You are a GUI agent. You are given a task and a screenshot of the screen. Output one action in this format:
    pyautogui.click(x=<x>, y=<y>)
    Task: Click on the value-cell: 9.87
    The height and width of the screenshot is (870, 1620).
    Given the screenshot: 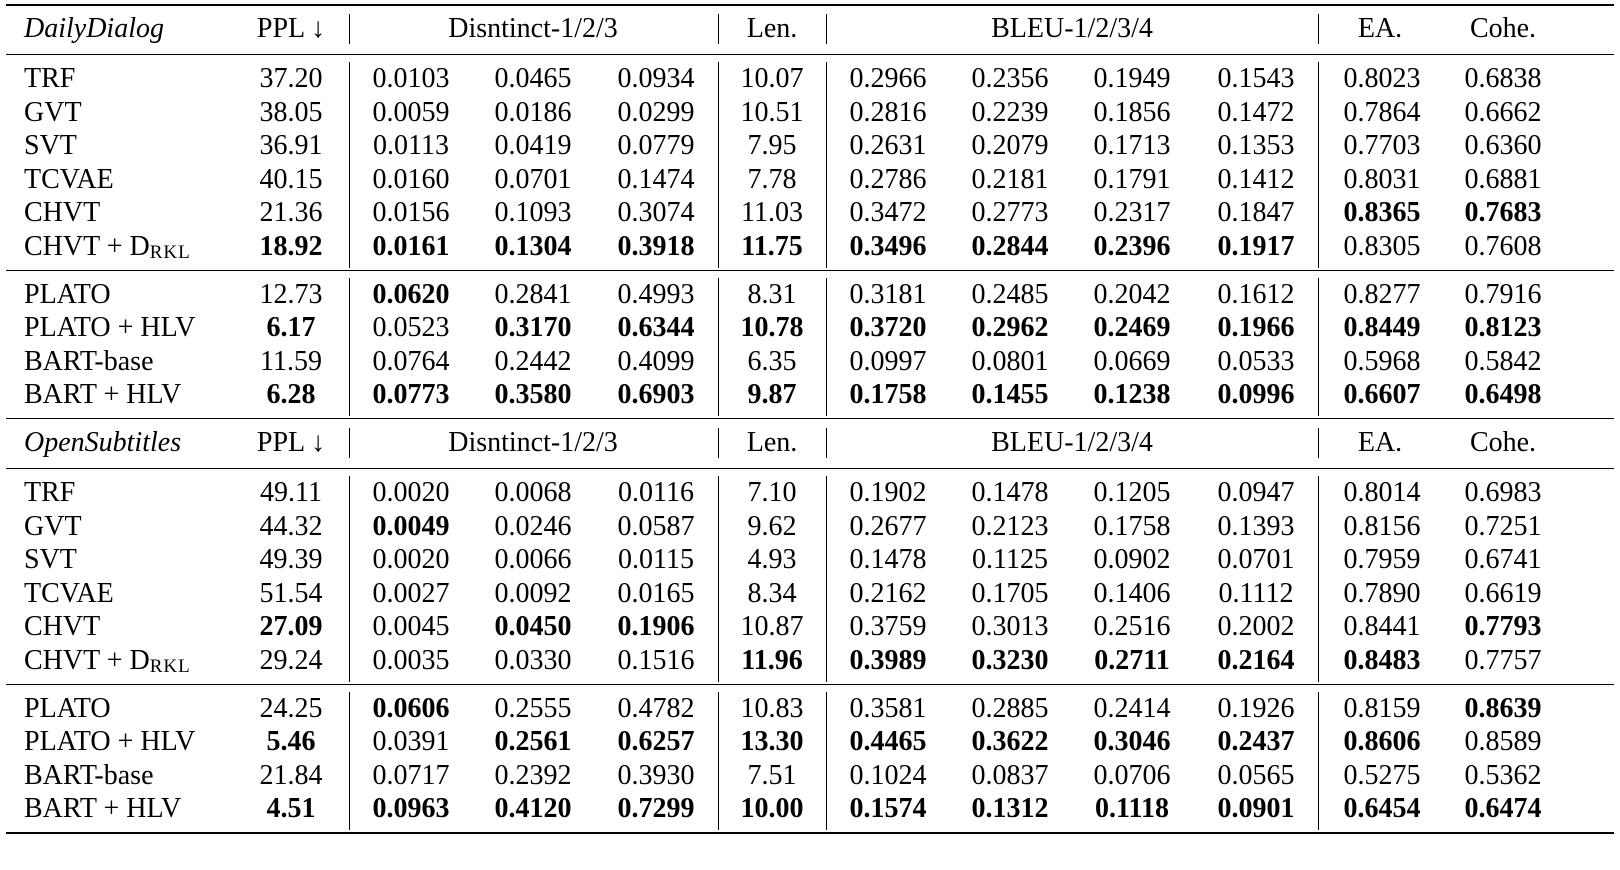 What is the action you would take?
    pyautogui.click(x=772, y=395)
    